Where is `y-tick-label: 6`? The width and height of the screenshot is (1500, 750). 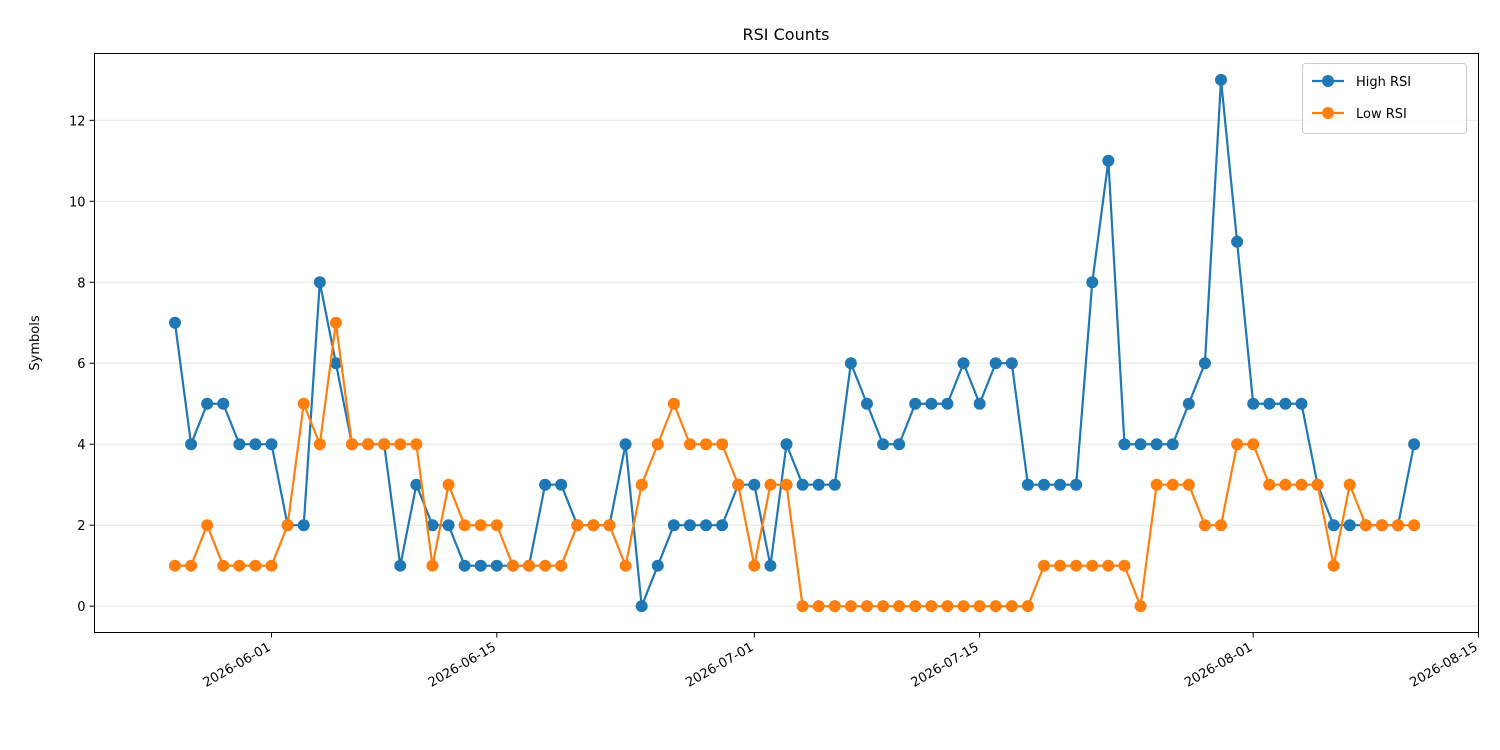 y-tick-label: 6 is located at coordinates (81, 364).